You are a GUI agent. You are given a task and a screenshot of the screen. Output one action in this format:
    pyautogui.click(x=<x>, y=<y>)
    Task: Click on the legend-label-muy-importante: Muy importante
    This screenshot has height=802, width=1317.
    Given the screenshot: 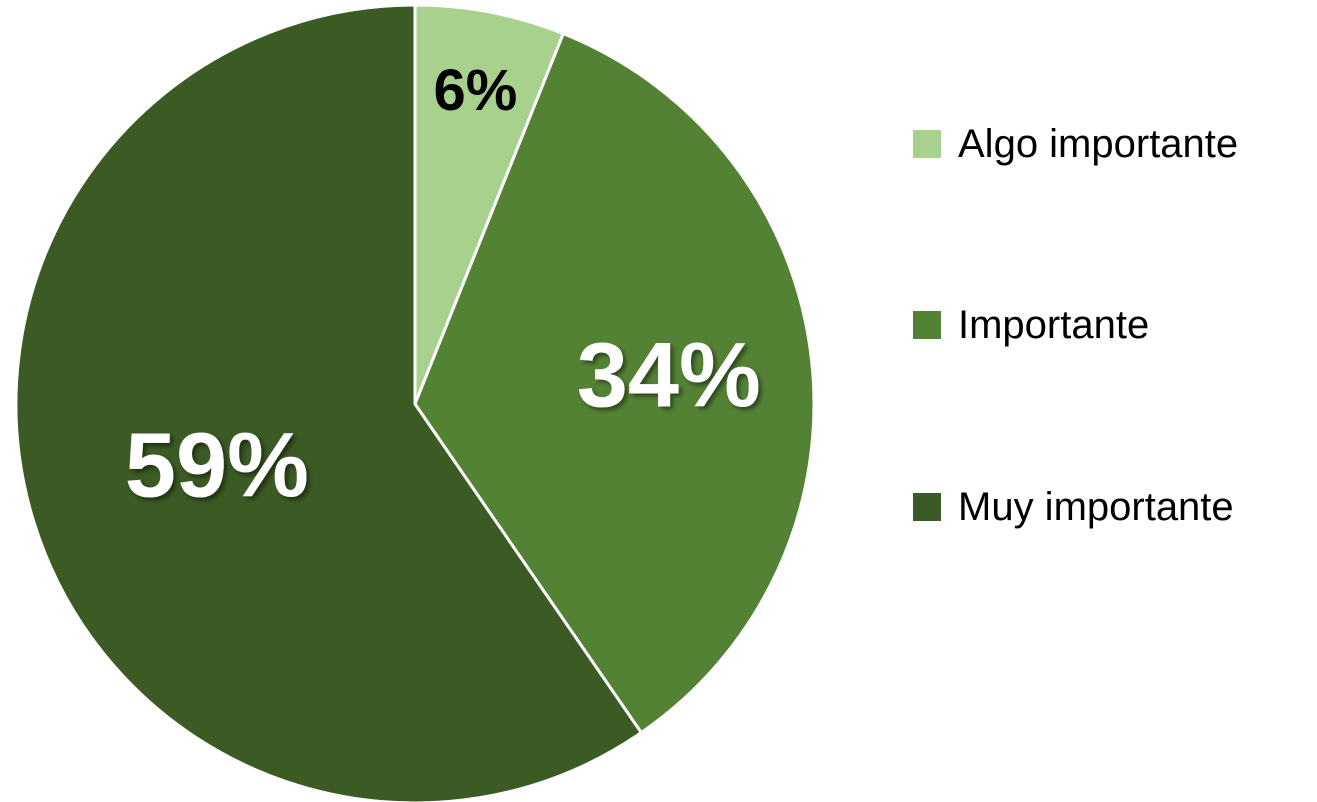 What is the action you would take?
    pyautogui.click(x=1096, y=506)
    